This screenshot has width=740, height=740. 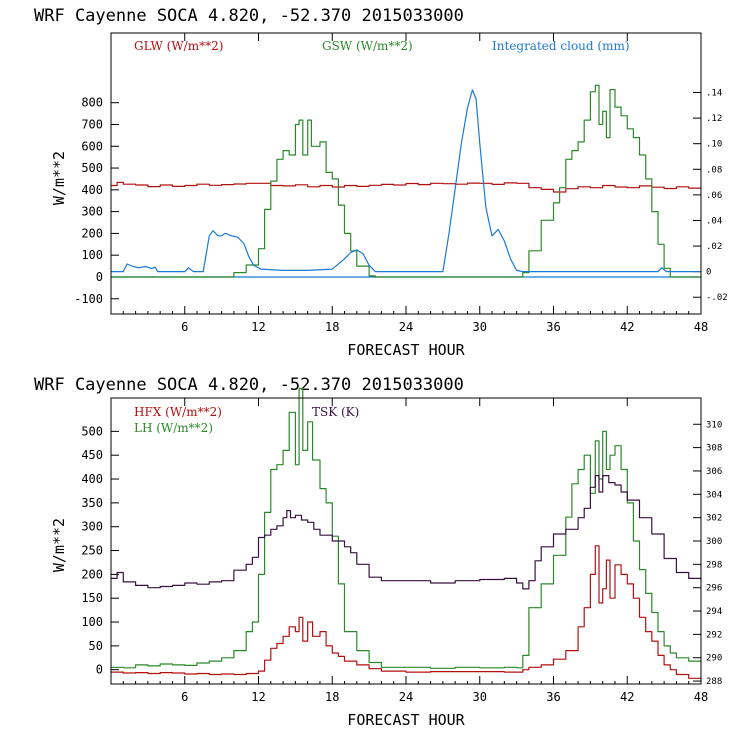 What do you see at coordinates (714, 221) in the screenshot?
I see `y2-tick-label: .04` at bounding box center [714, 221].